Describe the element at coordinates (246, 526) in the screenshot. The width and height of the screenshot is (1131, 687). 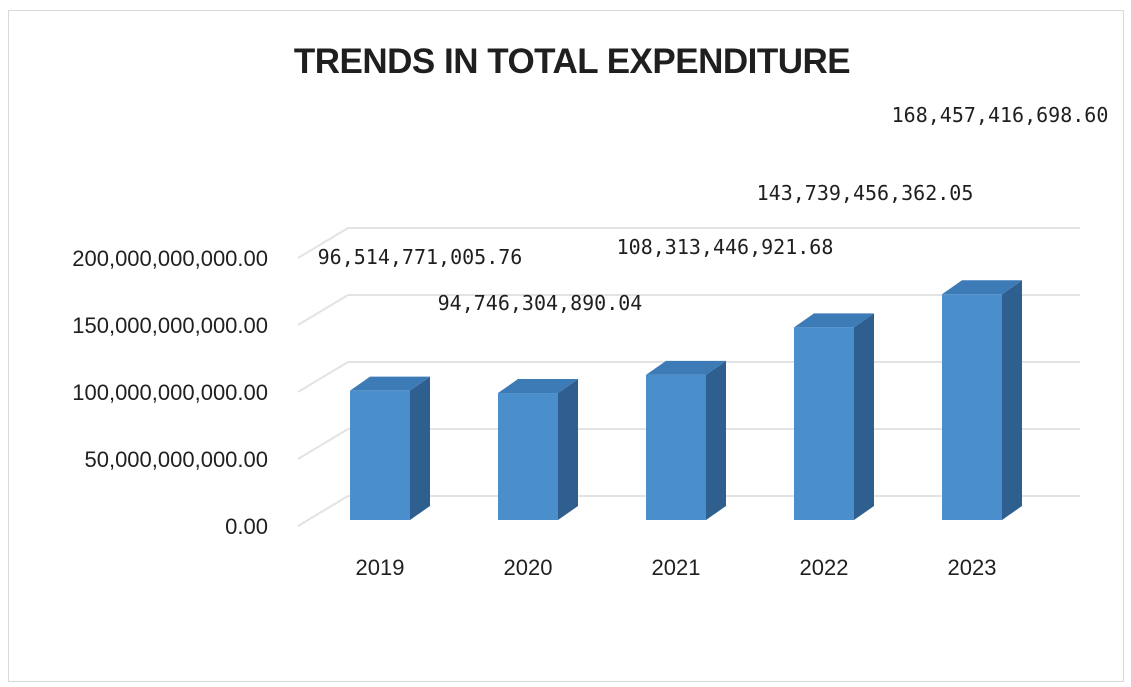
I see `y-tick-label: 0.00` at that location.